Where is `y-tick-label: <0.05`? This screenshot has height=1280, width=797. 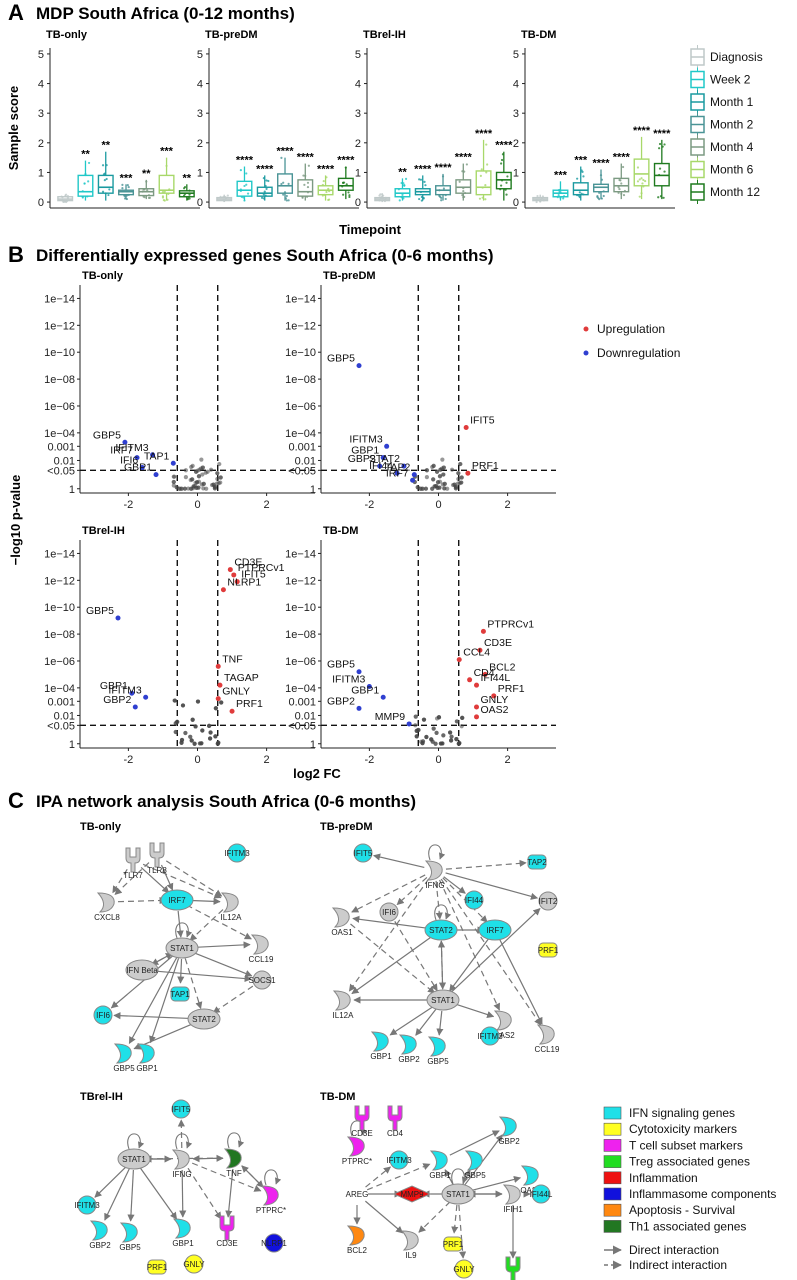
y-tick-label: <0.05 is located at coordinates (61, 471).